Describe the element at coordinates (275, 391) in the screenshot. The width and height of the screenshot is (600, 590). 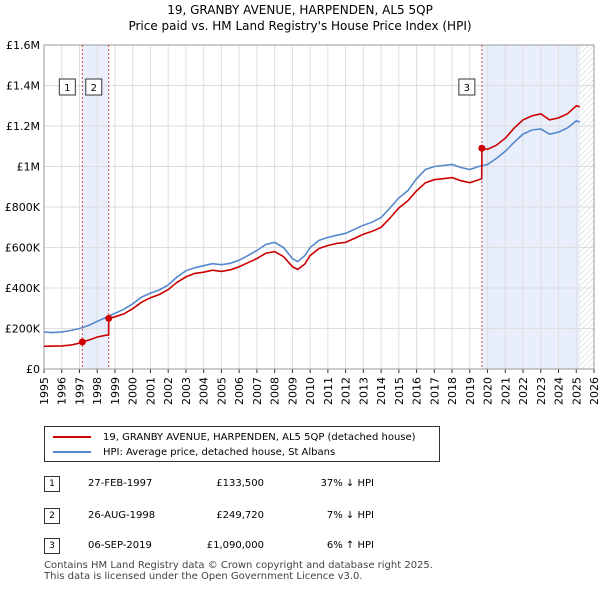
I see `x-tick-label: 2008` at that location.